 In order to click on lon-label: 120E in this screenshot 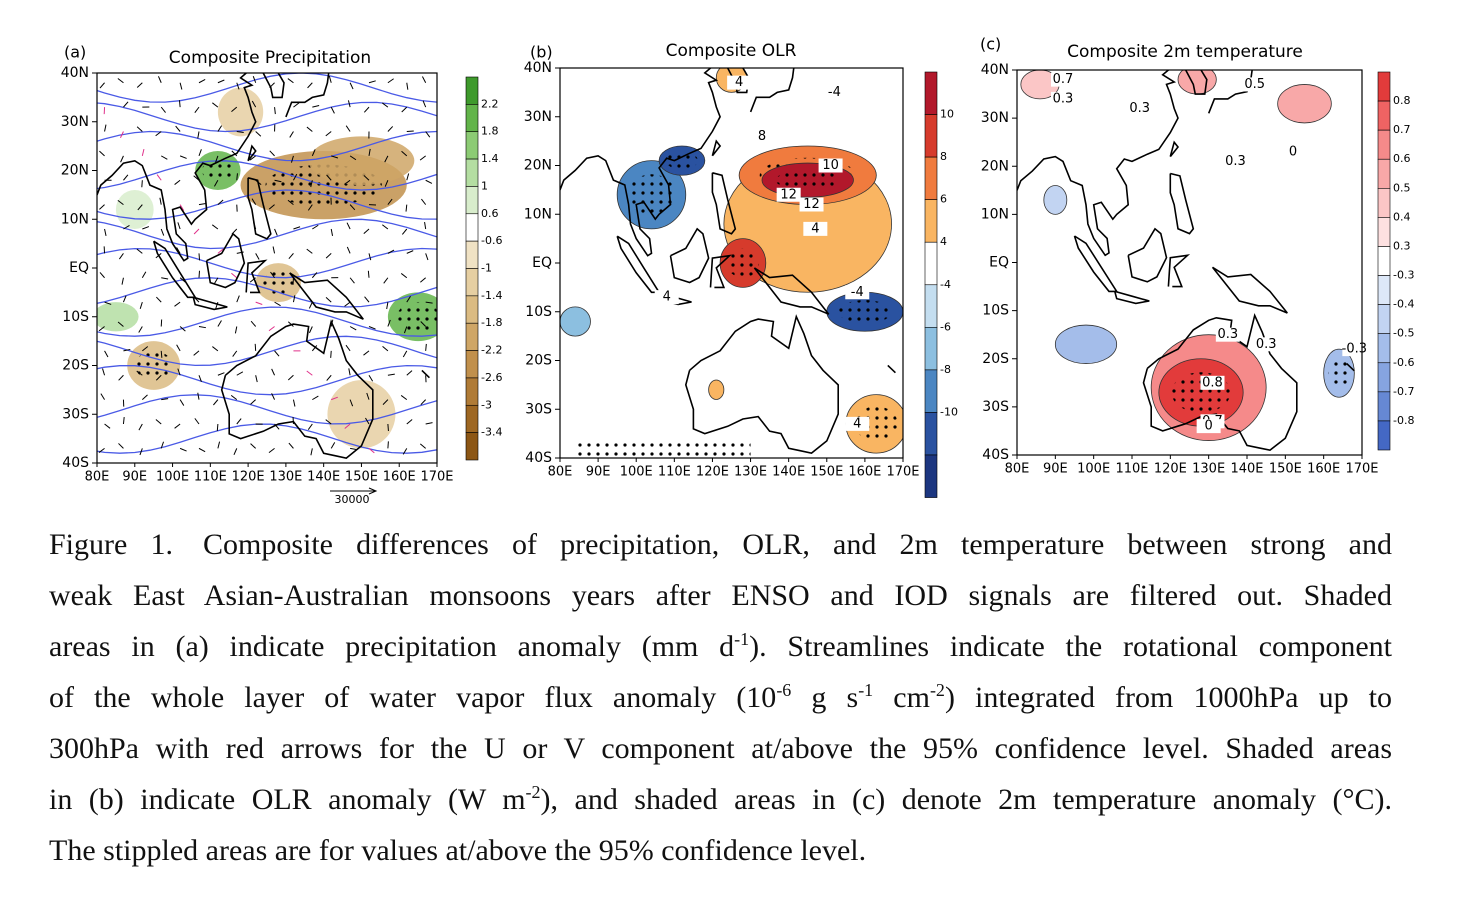, I will do `click(712, 472)`.